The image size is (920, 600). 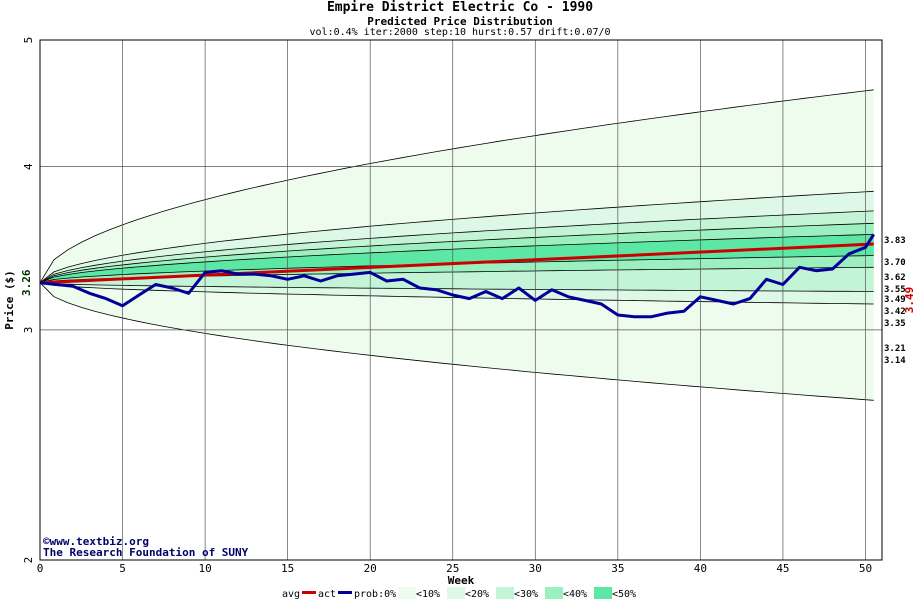 What do you see at coordinates (461, 580) in the screenshot?
I see `x-axis-label: Week` at bounding box center [461, 580].